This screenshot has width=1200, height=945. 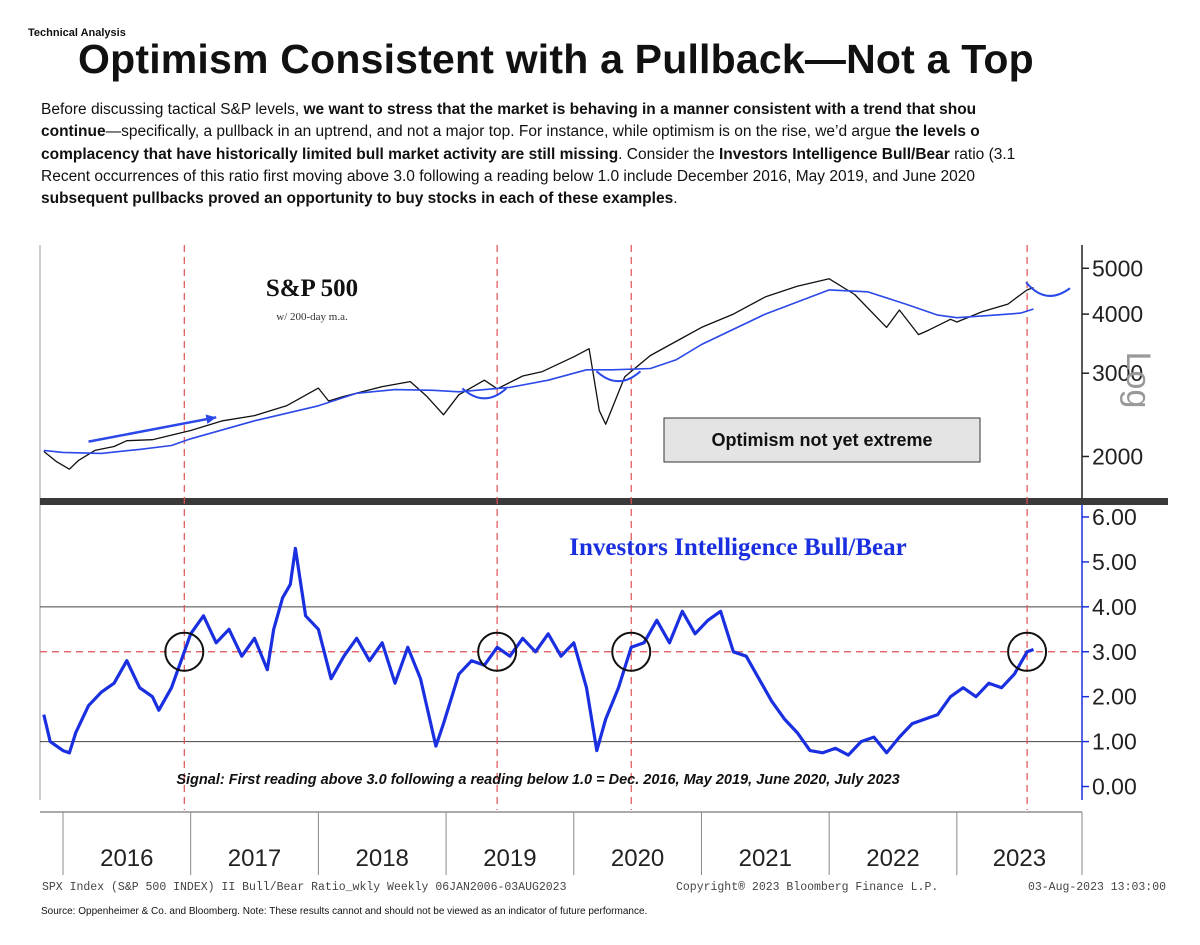 What do you see at coordinates (1097, 887) in the screenshot?
I see `footer-timestamp: 03-Aug-2023 13:03:00` at bounding box center [1097, 887].